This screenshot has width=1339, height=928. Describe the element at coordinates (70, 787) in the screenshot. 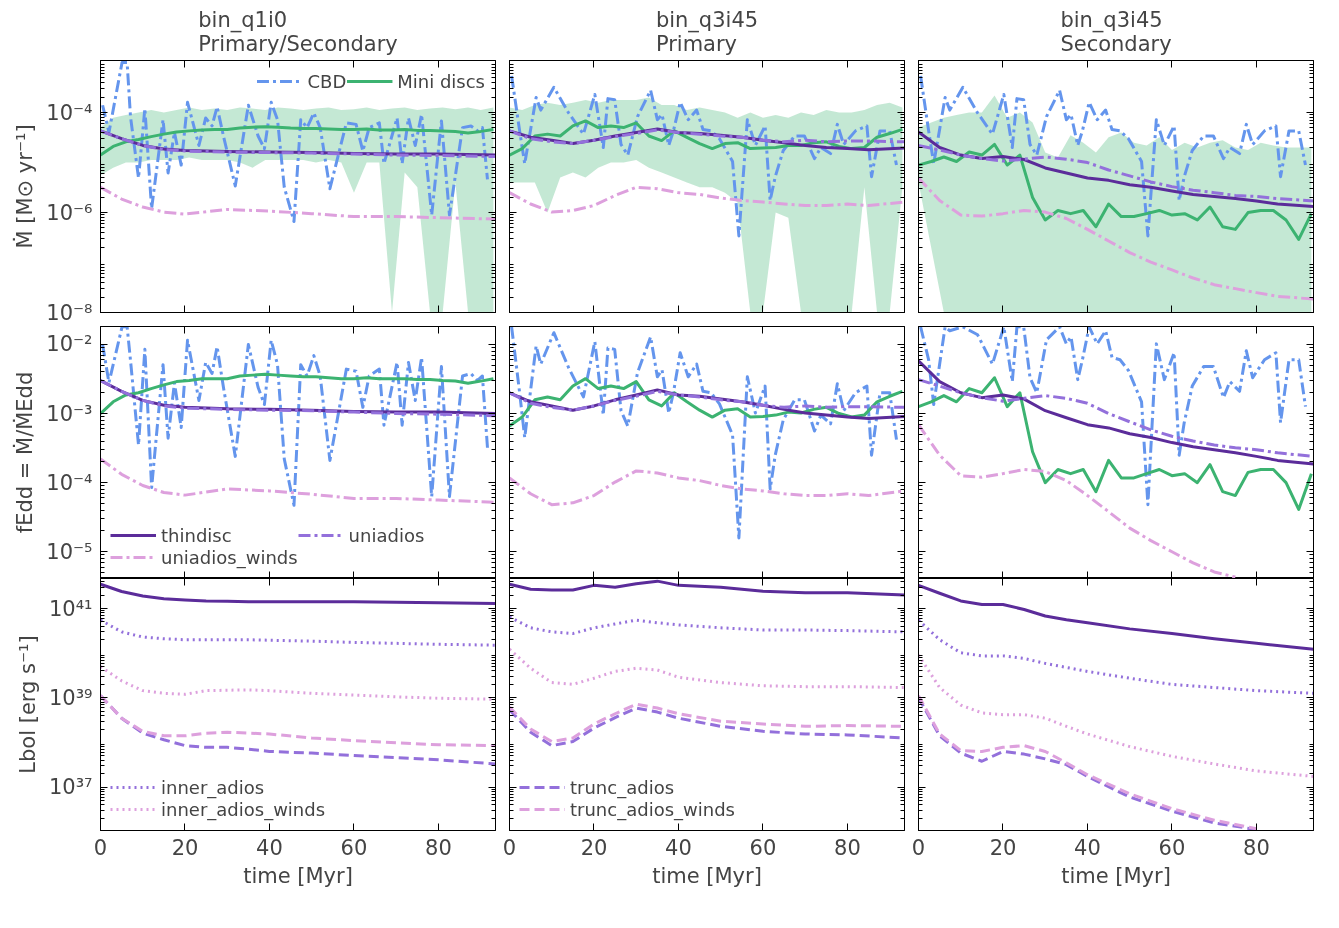

I see `y-tick-label: 10³⁷` at that location.